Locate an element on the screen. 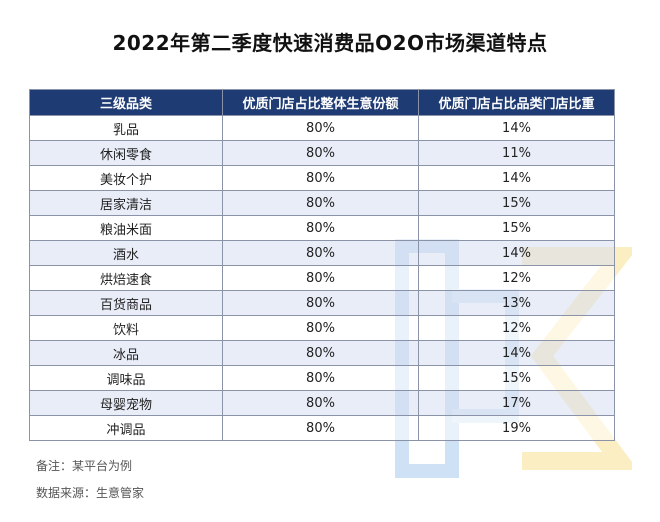  page-title: 2022年第二季度快速消费品O2O市场渠道特点 is located at coordinates (330, 43).